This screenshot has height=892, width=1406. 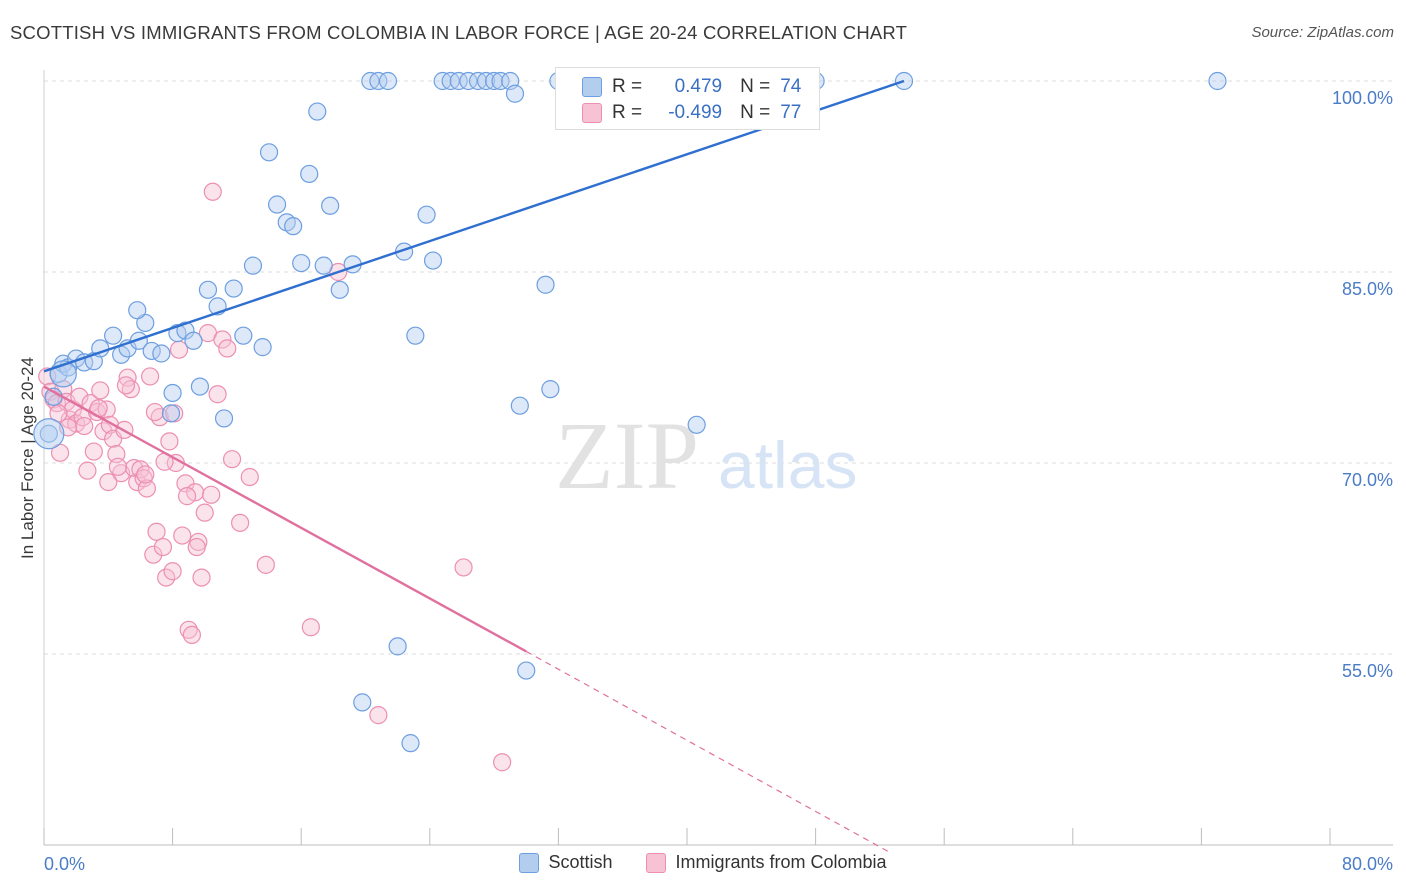 I want to click on stats-row-scottish: R = 0.479 N = 74, so click(x=691, y=87).